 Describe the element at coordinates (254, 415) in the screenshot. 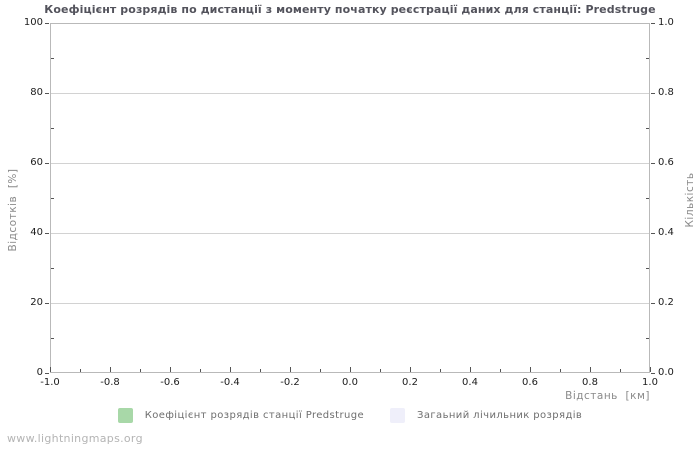

I see `legend-label-coefficient: Коефіцієнт розрядів станції Predstruge` at that location.